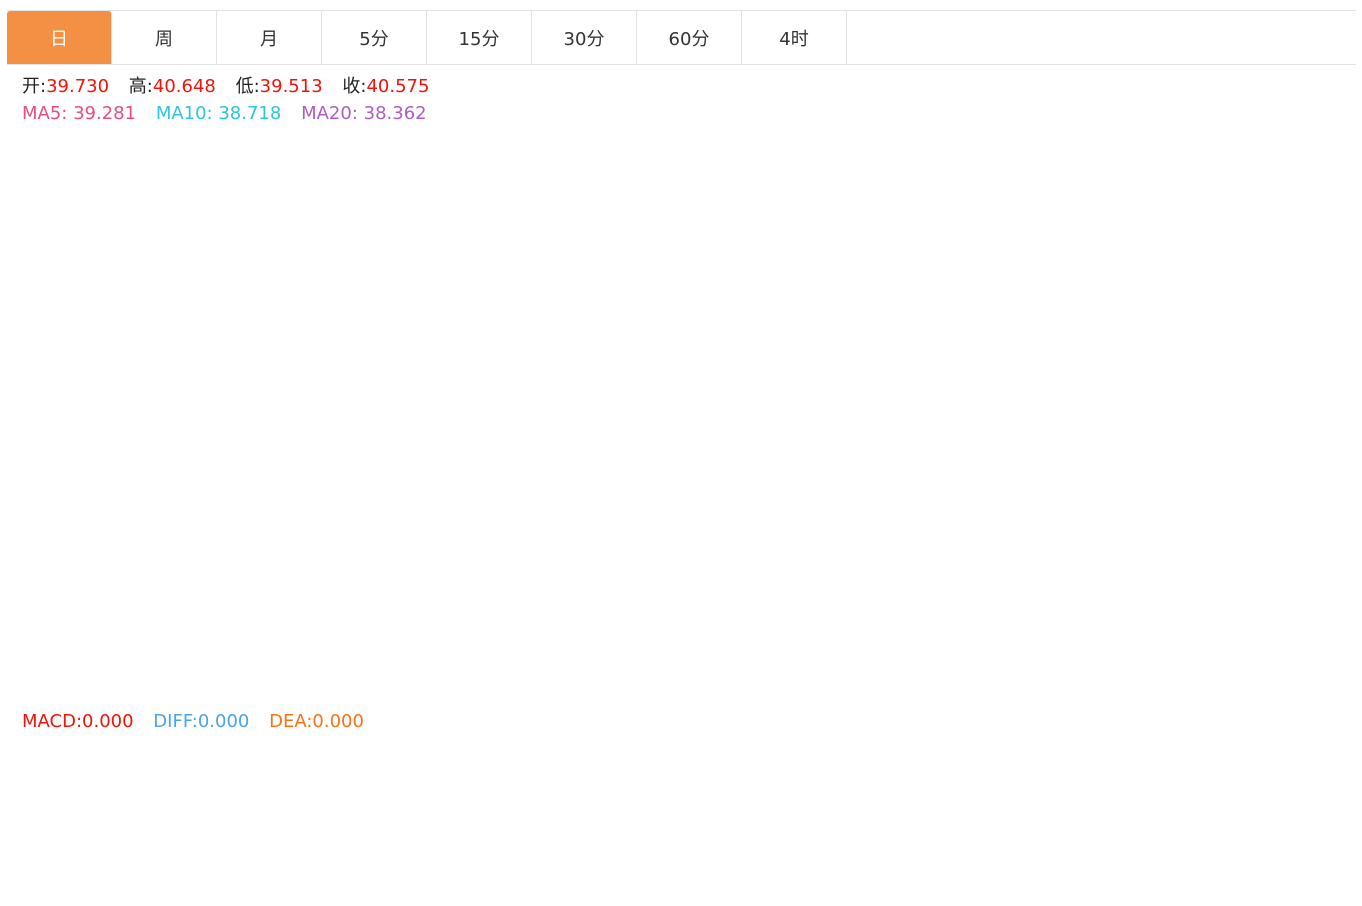 This screenshot has height=906, width=1362. I want to click on tab-0: 日, so click(59, 37).